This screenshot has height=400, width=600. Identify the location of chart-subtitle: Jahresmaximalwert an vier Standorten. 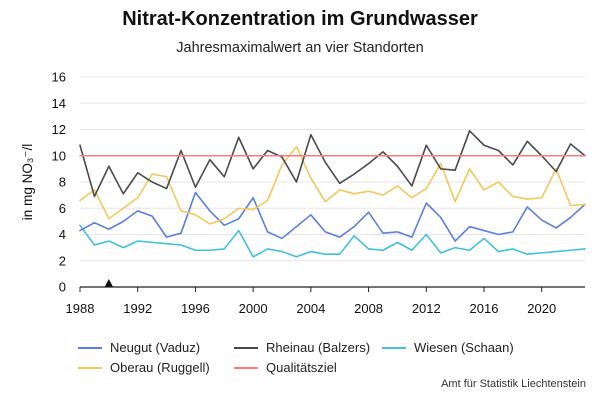
(300, 48).